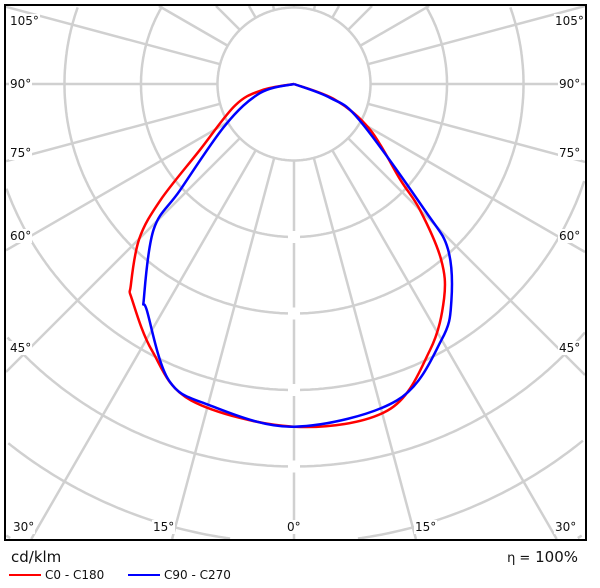 The width and height of the screenshot is (600, 588). I want to click on angle-label-right-60: 60°, so click(570, 236).